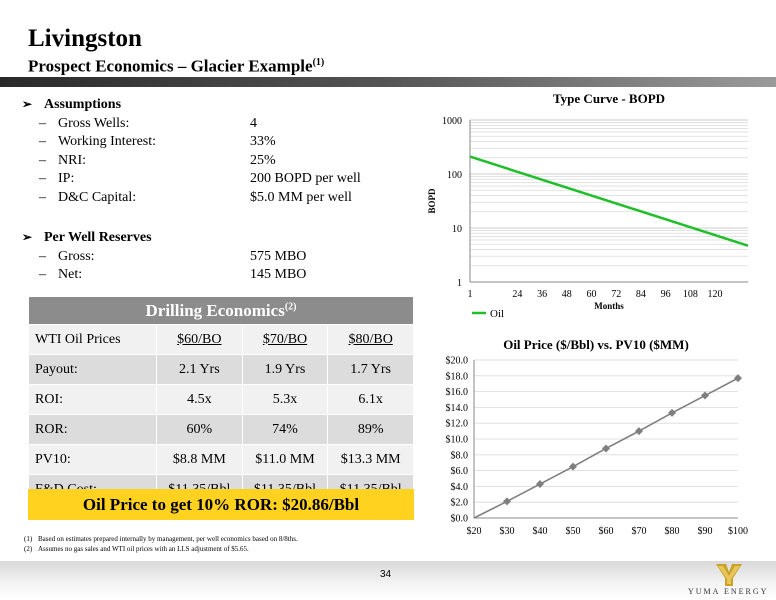 The image size is (776, 600). I want to click on table-cell: 1.7 Yrs, so click(370, 369).